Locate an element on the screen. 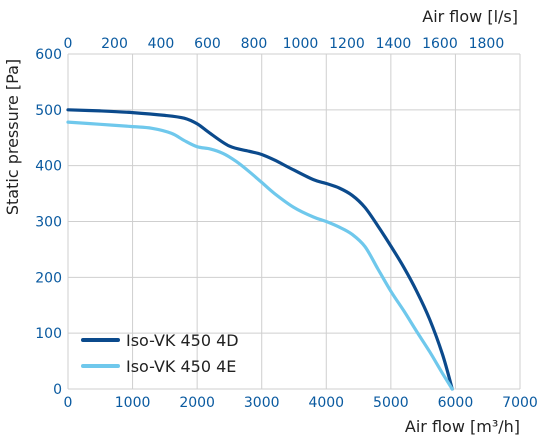  x-tick-label: 3000 is located at coordinates (262, 403).